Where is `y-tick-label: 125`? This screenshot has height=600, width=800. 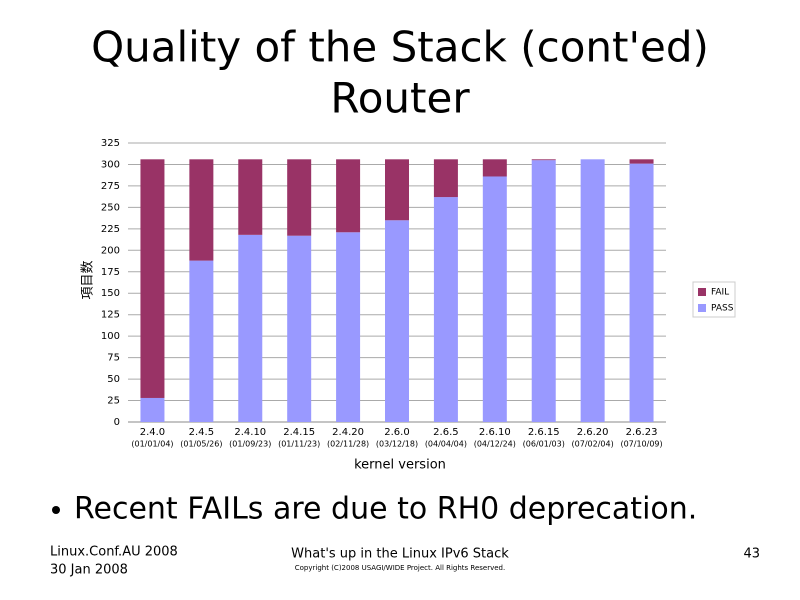 y-tick-label: 125 is located at coordinates (110, 315).